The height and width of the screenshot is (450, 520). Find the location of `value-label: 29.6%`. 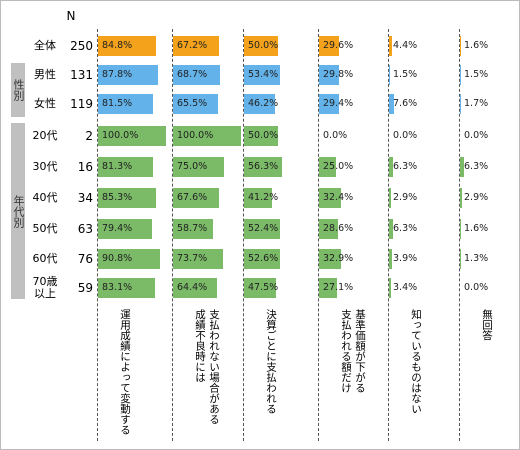

value-label: 29.6% is located at coordinates (338, 45).